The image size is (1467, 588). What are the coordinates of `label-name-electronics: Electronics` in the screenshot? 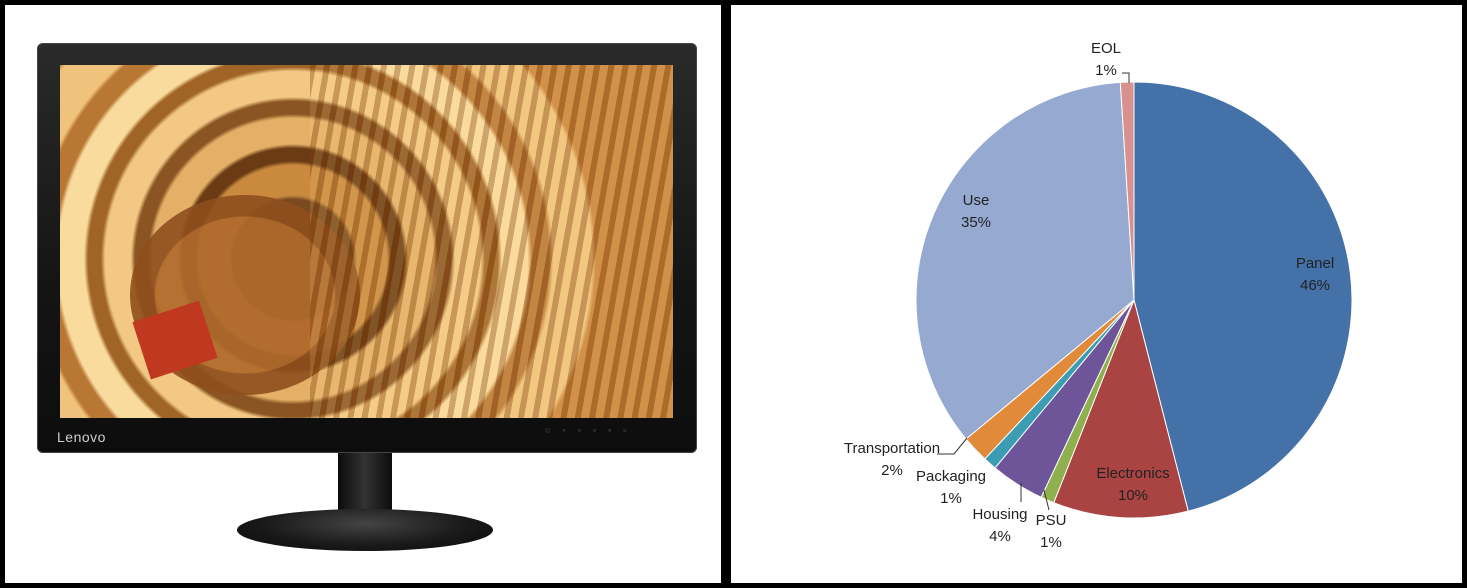 It's located at (1132, 473).